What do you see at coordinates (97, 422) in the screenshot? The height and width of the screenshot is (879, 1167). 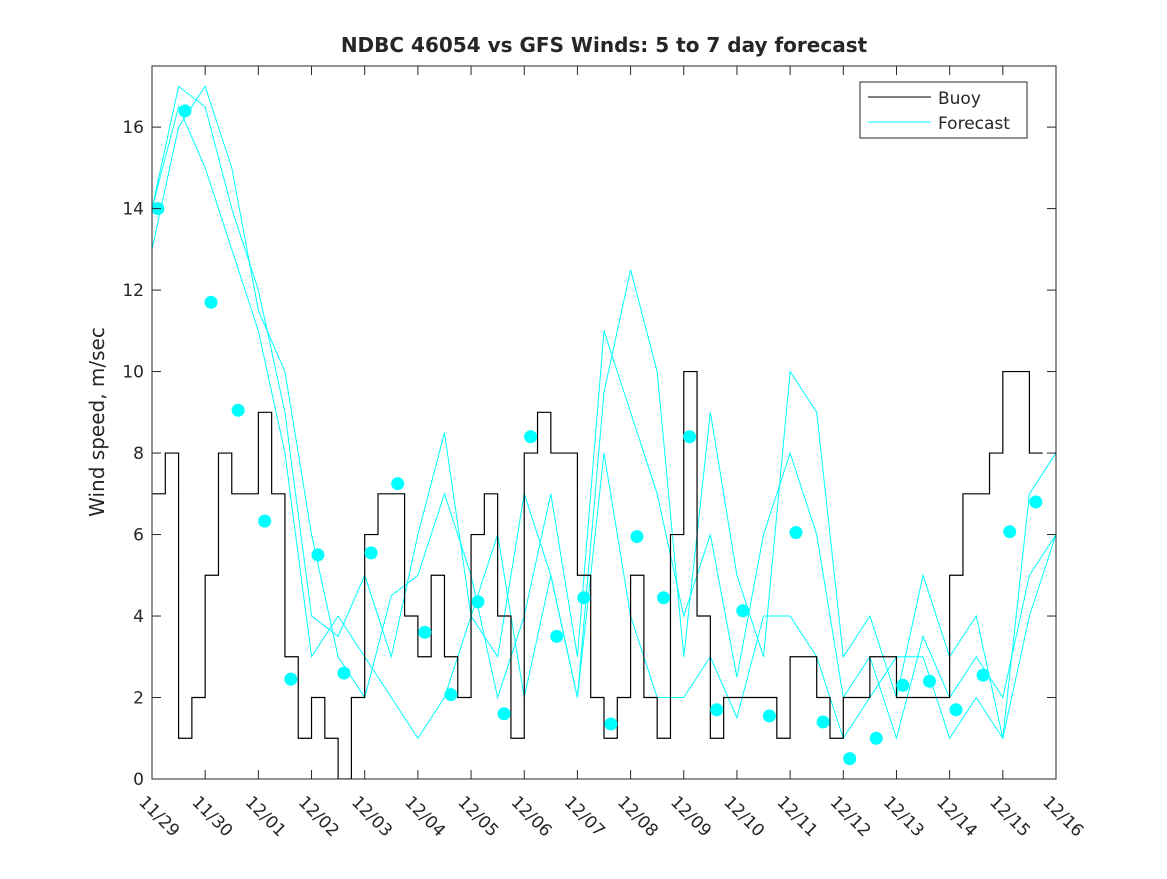 I see `y-axis-label: Wind speed, m/sec` at bounding box center [97, 422].